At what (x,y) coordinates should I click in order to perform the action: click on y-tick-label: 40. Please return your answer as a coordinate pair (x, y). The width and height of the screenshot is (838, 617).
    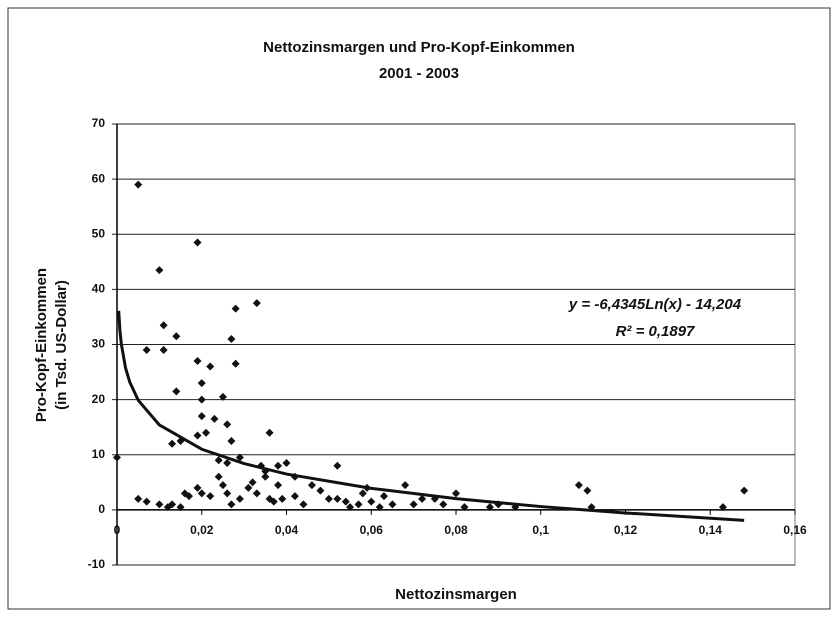
    Looking at the image, I should click on (99, 289).